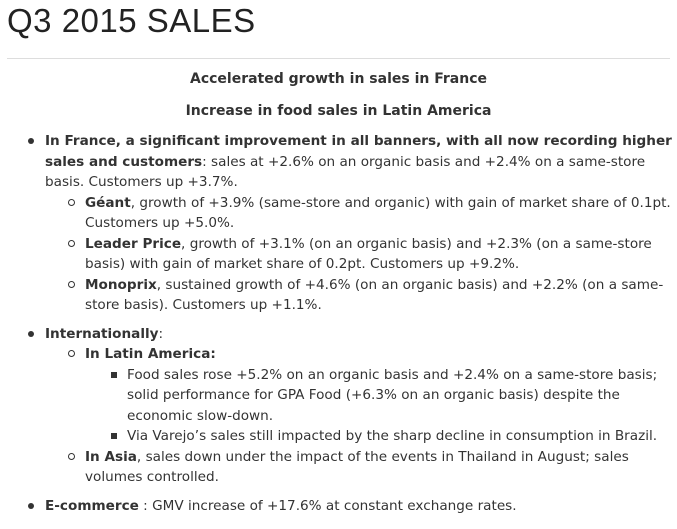  What do you see at coordinates (338, 58) in the screenshot?
I see `title-divider` at bounding box center [338, 58].